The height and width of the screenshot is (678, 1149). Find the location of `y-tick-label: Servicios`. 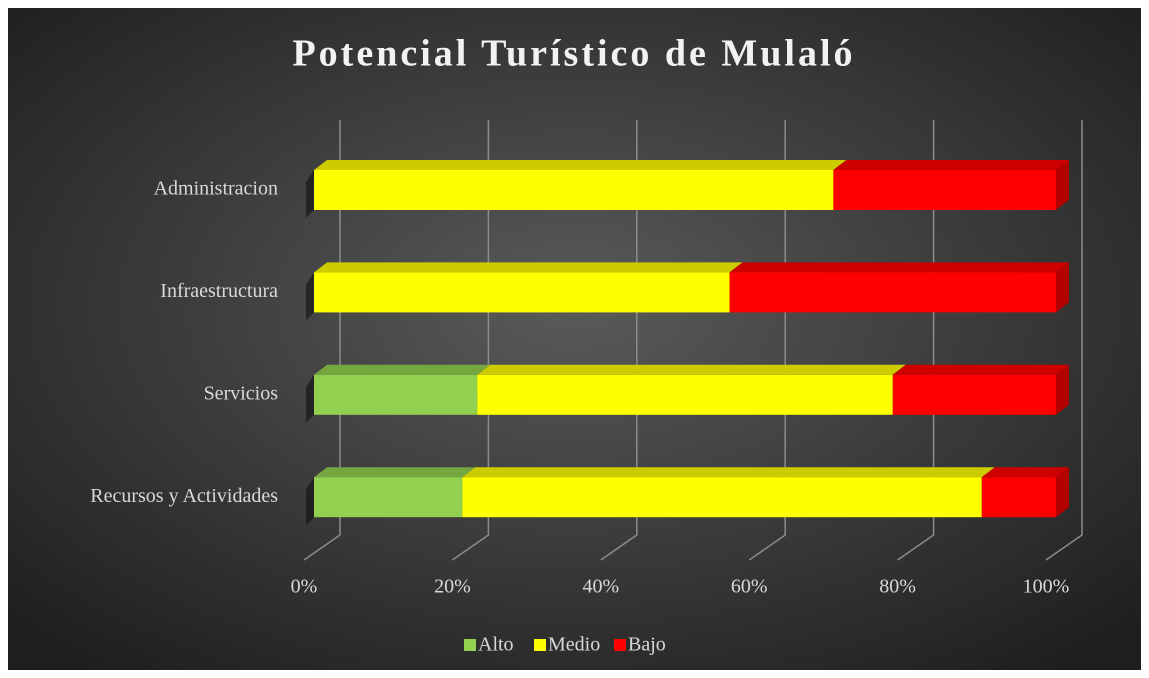

y-tick-label: Servicios is located at coordinates (241, 393).